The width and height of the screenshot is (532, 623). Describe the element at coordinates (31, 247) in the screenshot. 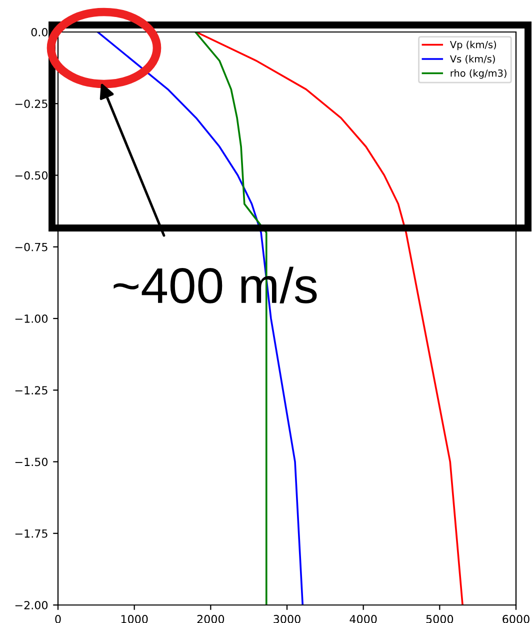

I see `y-tick-label: −0.75` at that location.